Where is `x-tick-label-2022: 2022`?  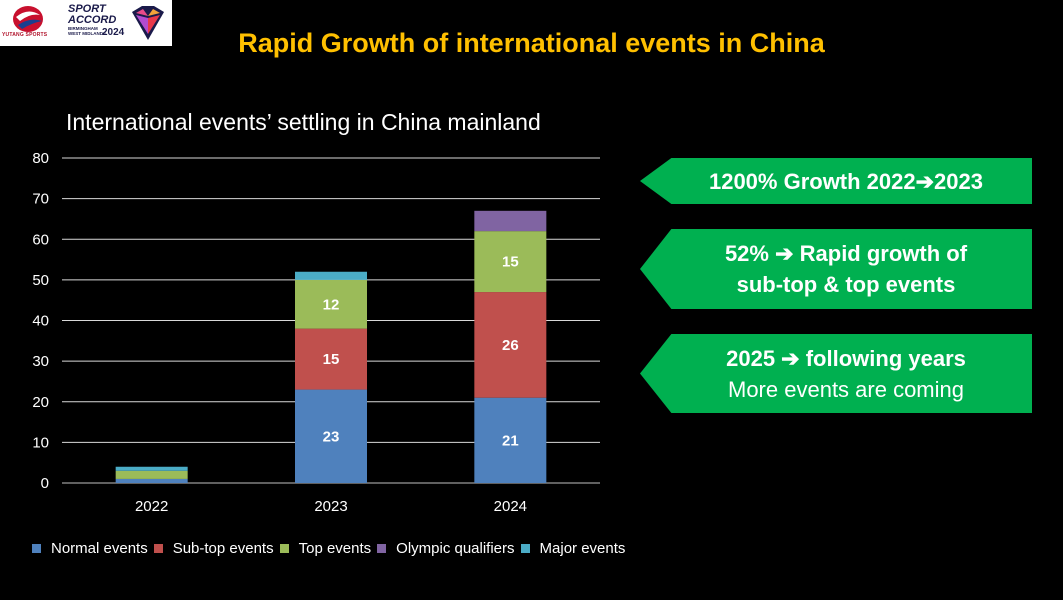
x-tick-label-2022: 2022 is located at coordinates (151, 506).